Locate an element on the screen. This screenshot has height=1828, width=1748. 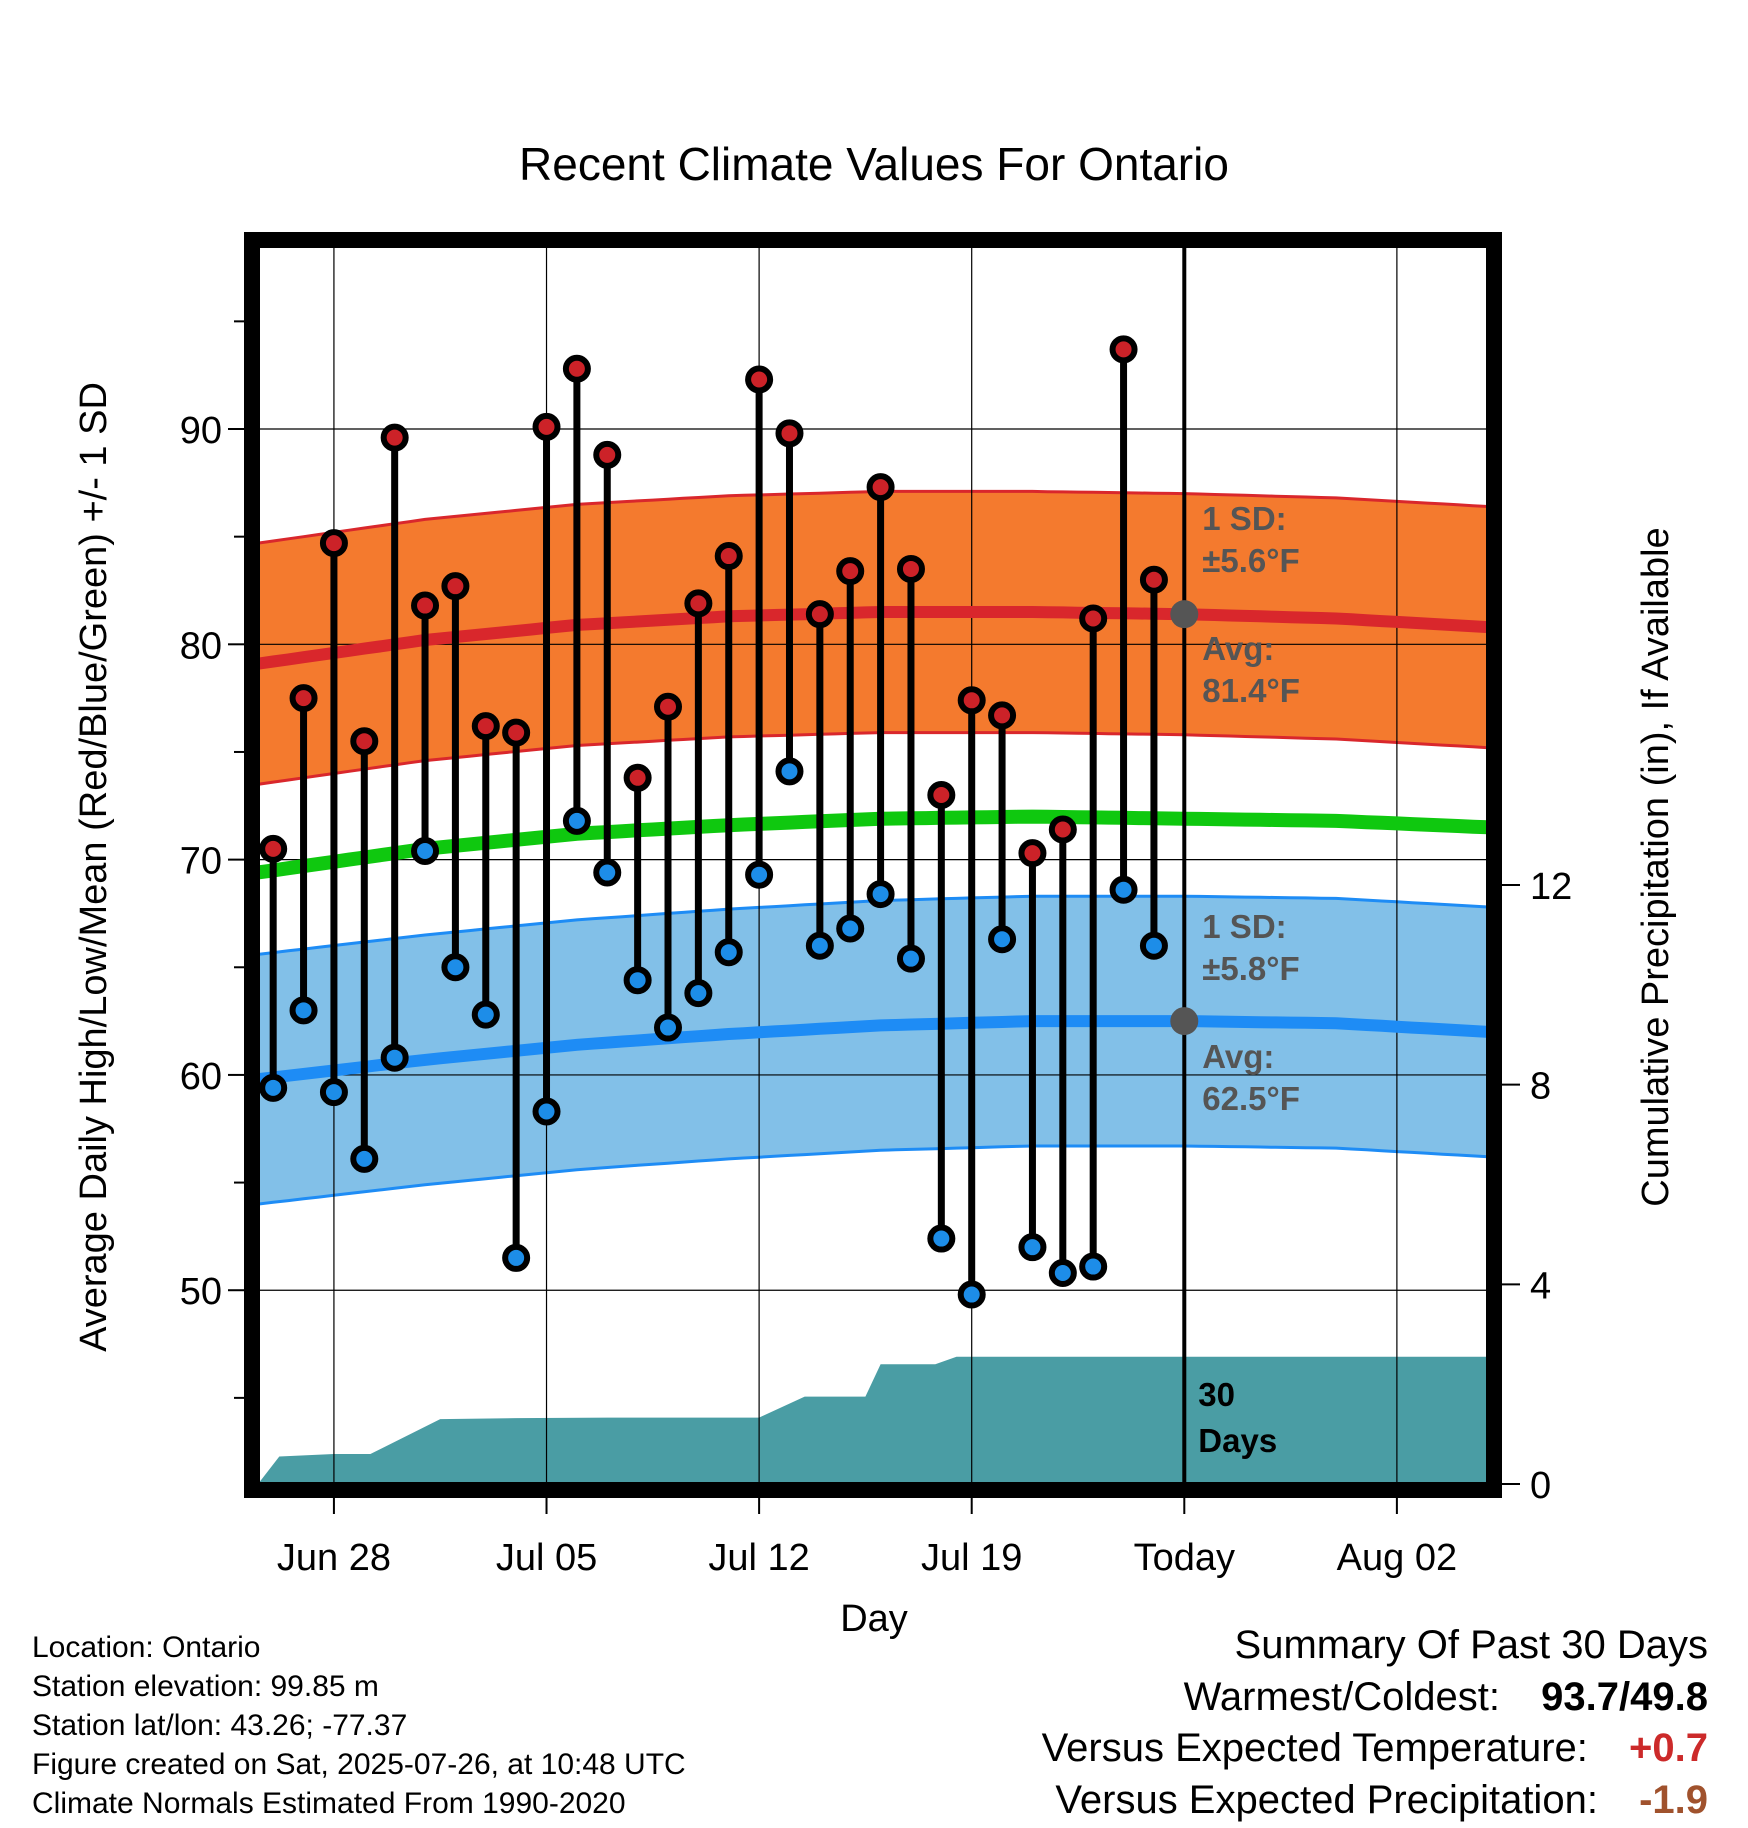
avg-low-line is located at coordinates (873, 1050).